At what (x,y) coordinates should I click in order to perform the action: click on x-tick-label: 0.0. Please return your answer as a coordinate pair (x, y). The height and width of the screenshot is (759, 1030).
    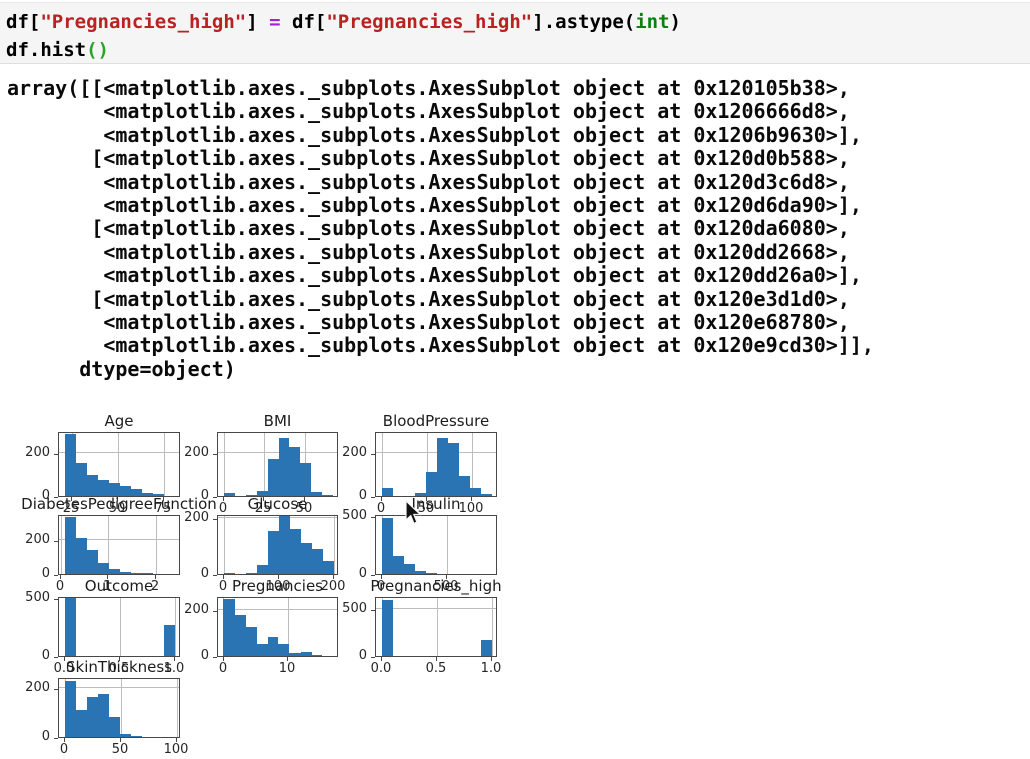
    Looking at the image, I should click on (64, 668).